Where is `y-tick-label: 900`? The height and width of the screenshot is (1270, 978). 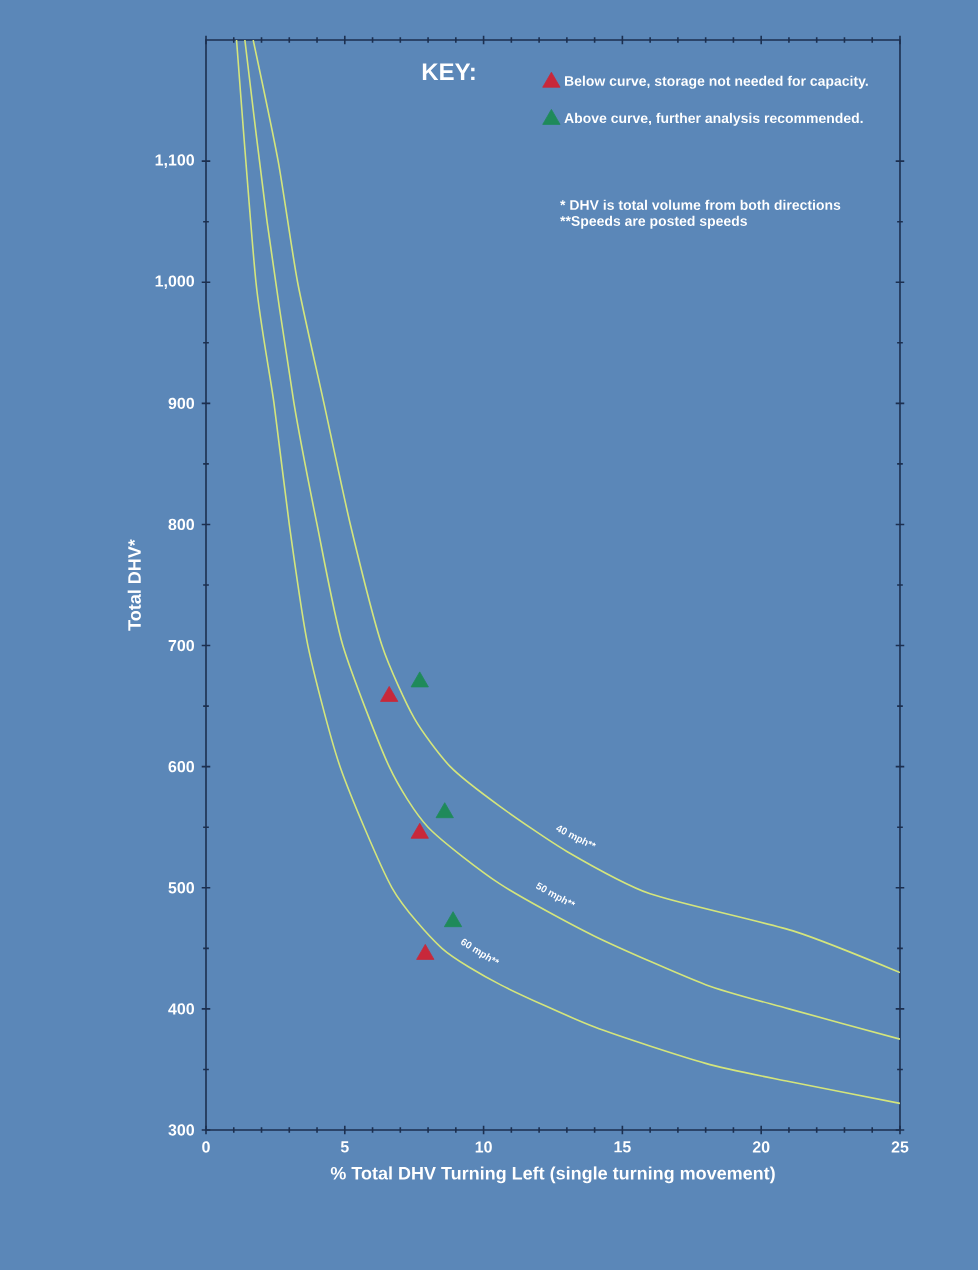 y-tick-label: 900 is located at coordinates (181, 403).